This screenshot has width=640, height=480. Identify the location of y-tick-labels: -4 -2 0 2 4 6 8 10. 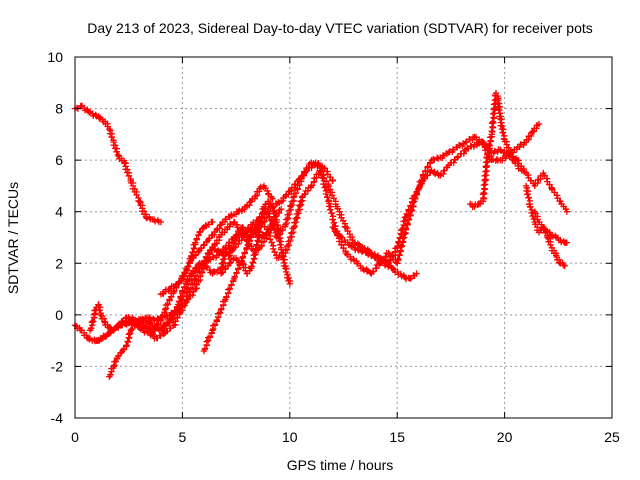
(55, 237).